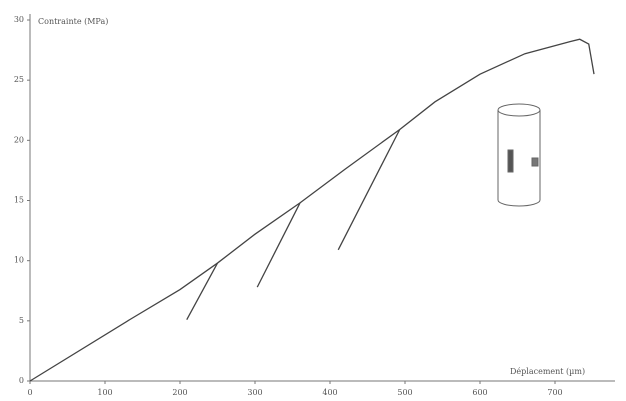 The width and height of the screenshot is (626, 401). I want to click on x-tick-label: 100, so click(104, 392).